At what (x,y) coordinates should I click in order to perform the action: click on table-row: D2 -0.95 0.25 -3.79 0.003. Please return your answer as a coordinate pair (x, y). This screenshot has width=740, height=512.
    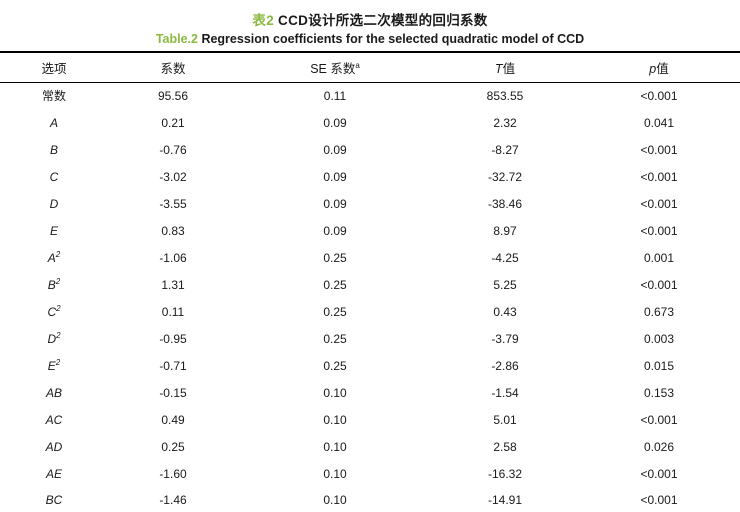
    Looking at the image, I should click on (370, 338).